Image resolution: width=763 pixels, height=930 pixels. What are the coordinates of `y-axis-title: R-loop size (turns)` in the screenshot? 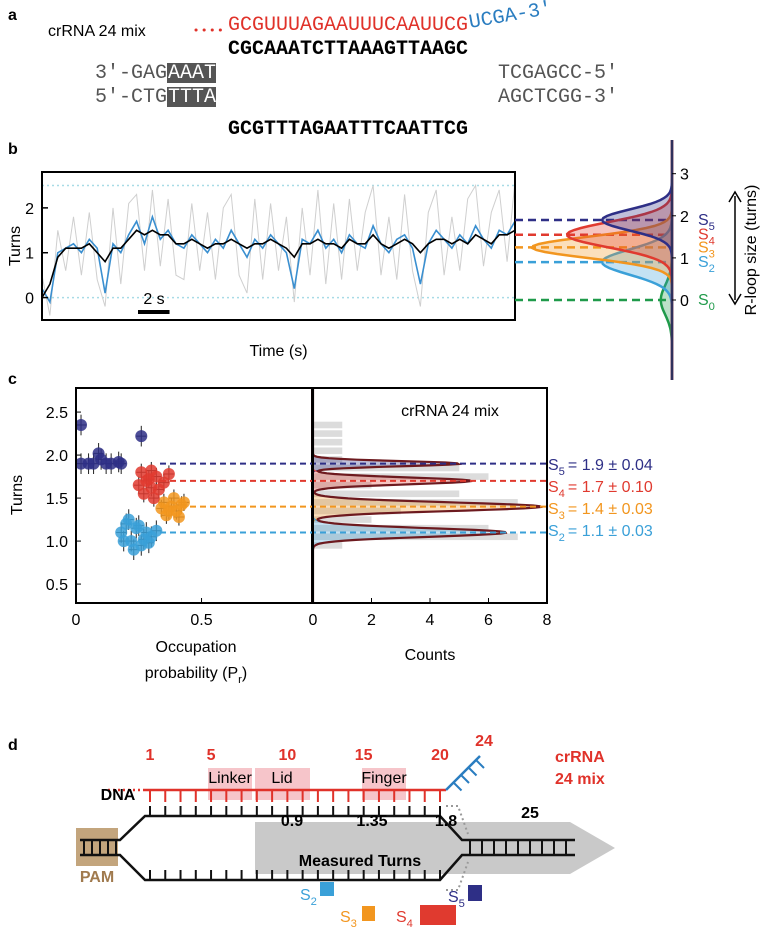 It's located at (751, 250).